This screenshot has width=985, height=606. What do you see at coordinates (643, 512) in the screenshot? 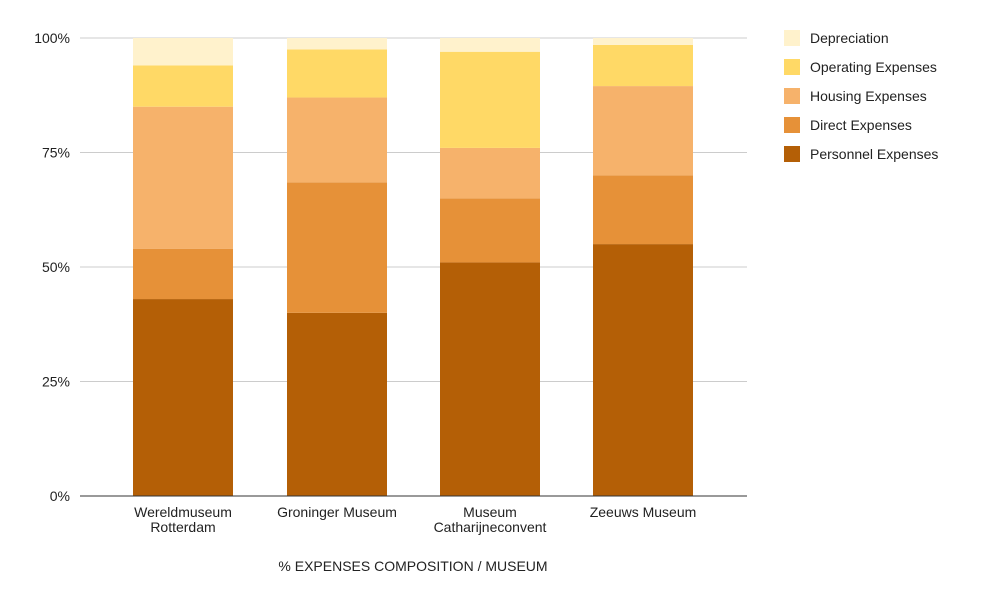
I see `x-tick-label: Zeeuws Museum` at bounding box center [643, 512].